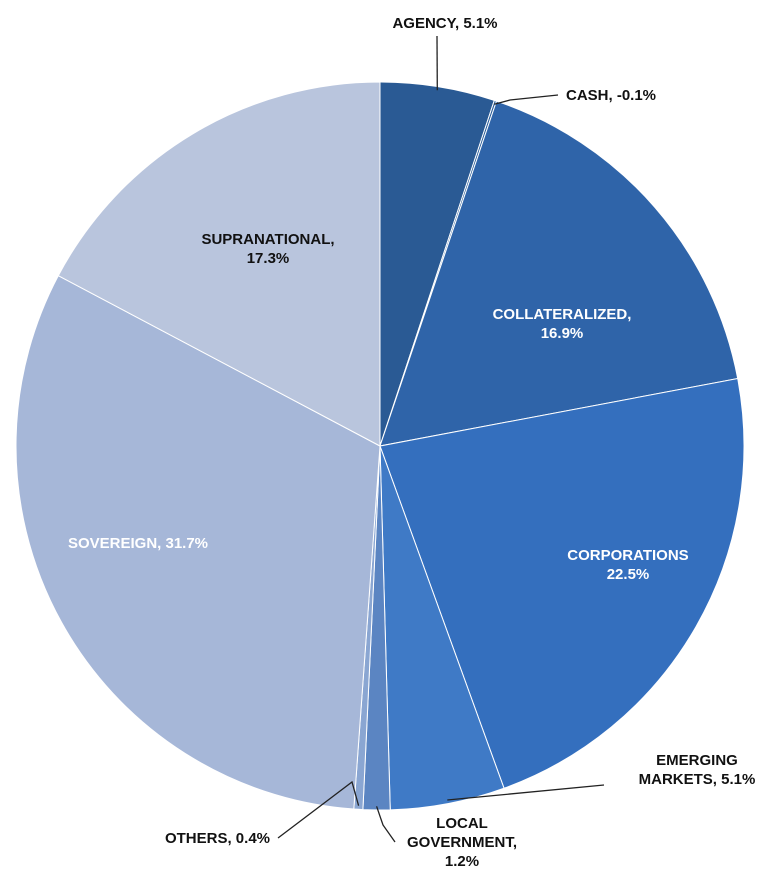 The width and height of the screenshot is (780, 882). What do you see at coordinates (444, 23) in the screenshot?
I see `label-agency: AGENCY, 5.1%` at bounding box center [444, 23].